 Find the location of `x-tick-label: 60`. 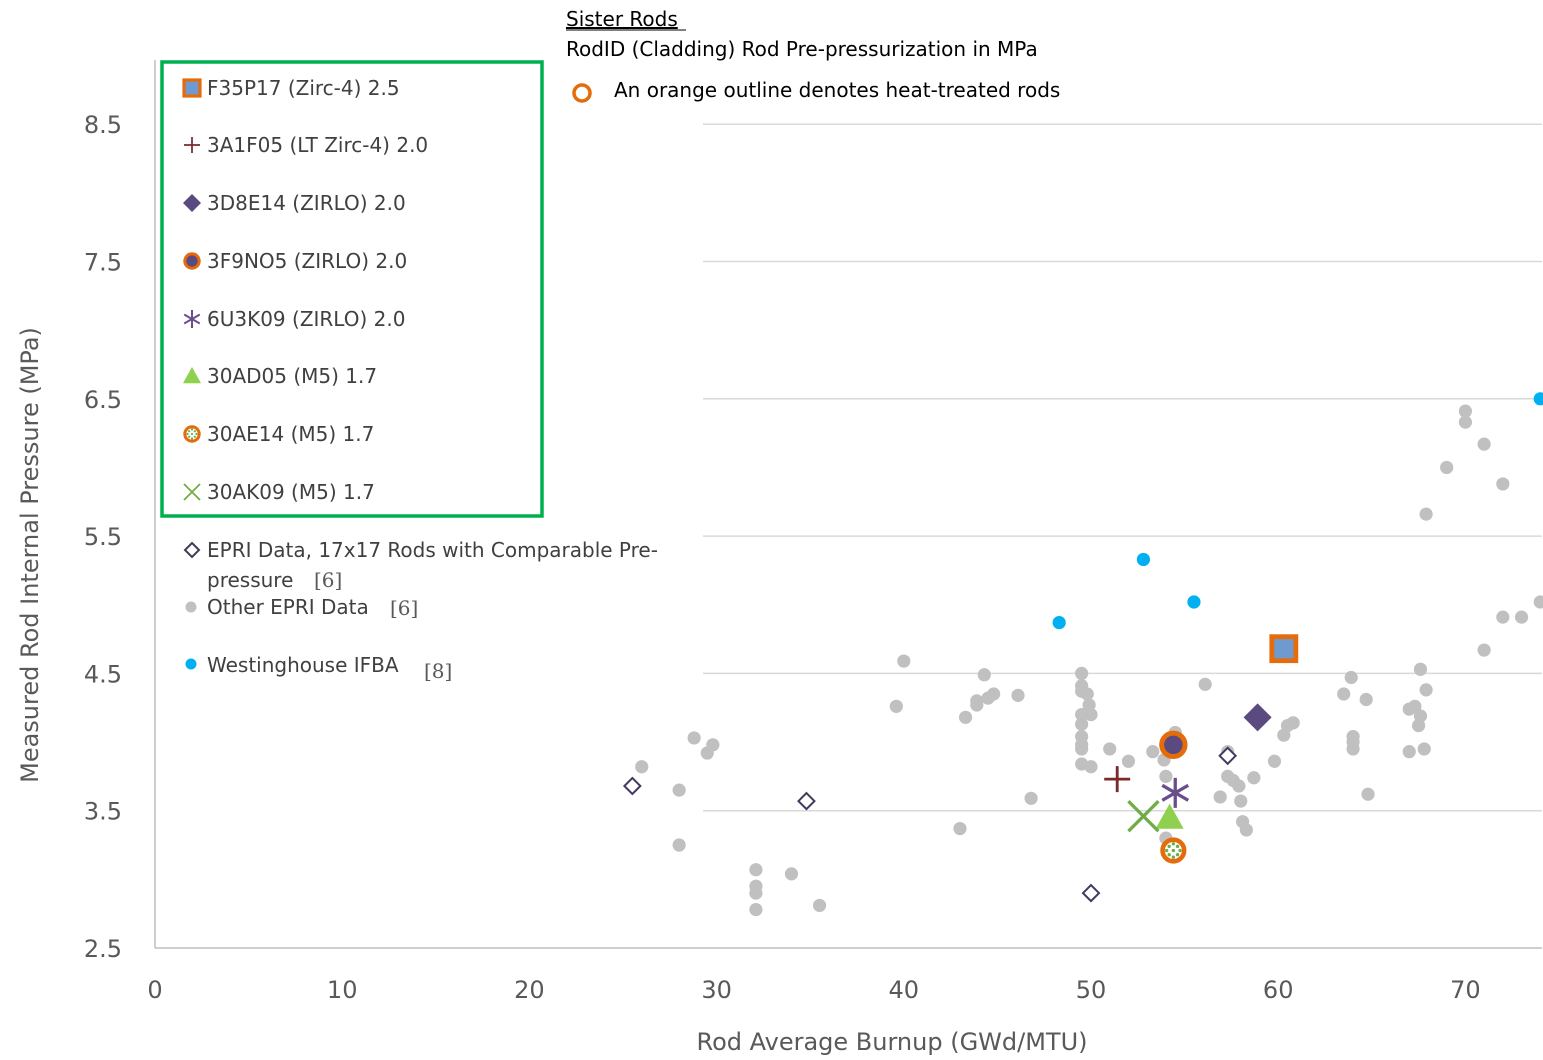

x-tick-label: 60 is located at coordinates (1278, 990).